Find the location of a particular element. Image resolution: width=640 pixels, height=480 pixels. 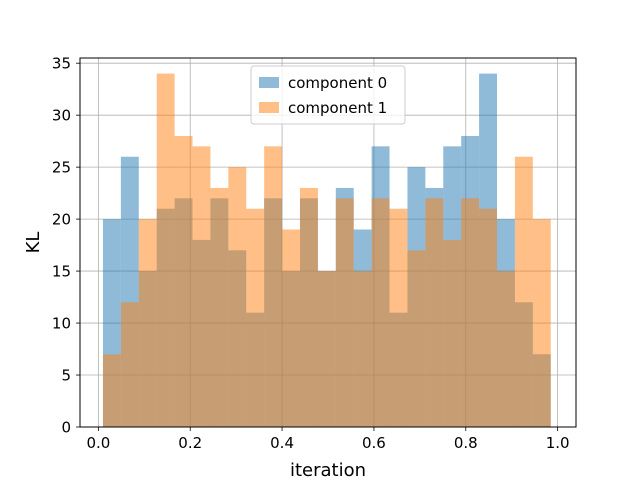

y-axis-label: KL is located at coordinates (33, 243).